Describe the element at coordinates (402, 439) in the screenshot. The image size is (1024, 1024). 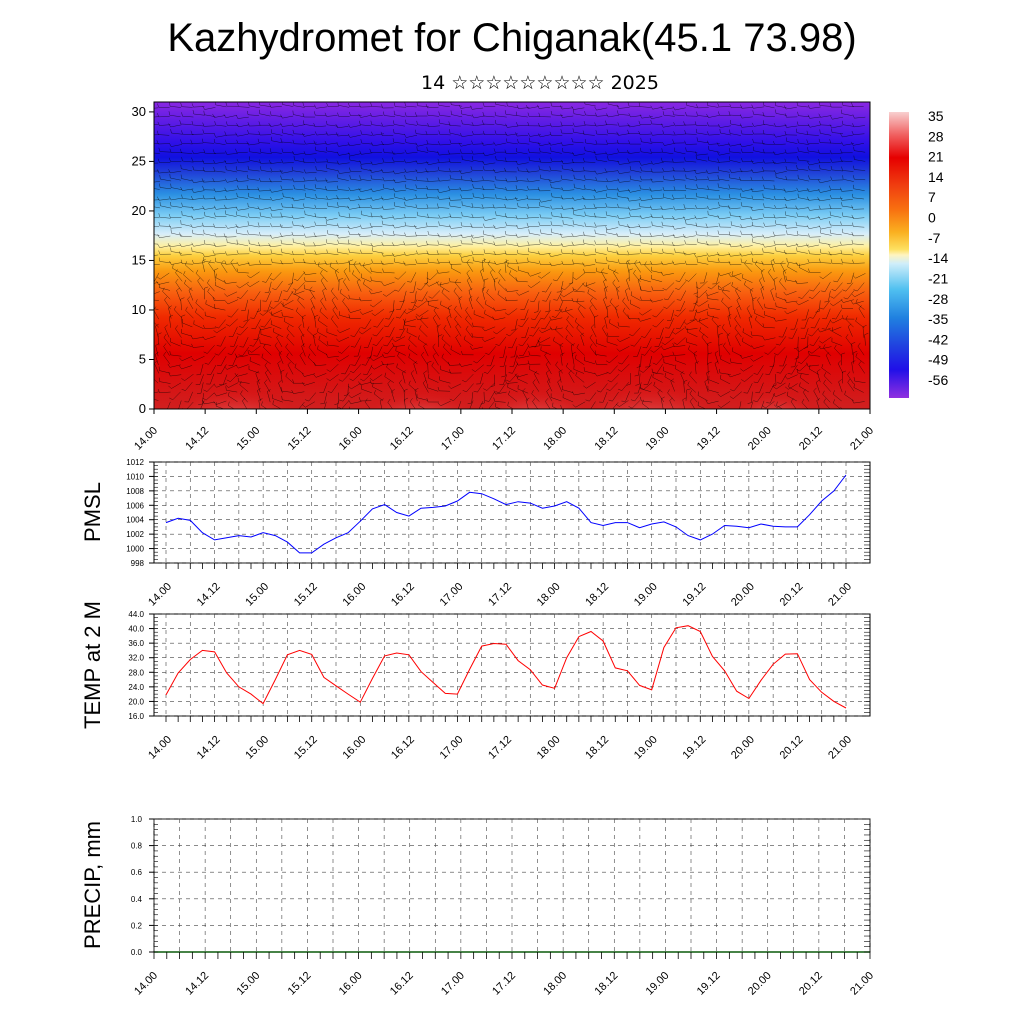
I see `heatmap-x-tick-label: 16.12` at that location.